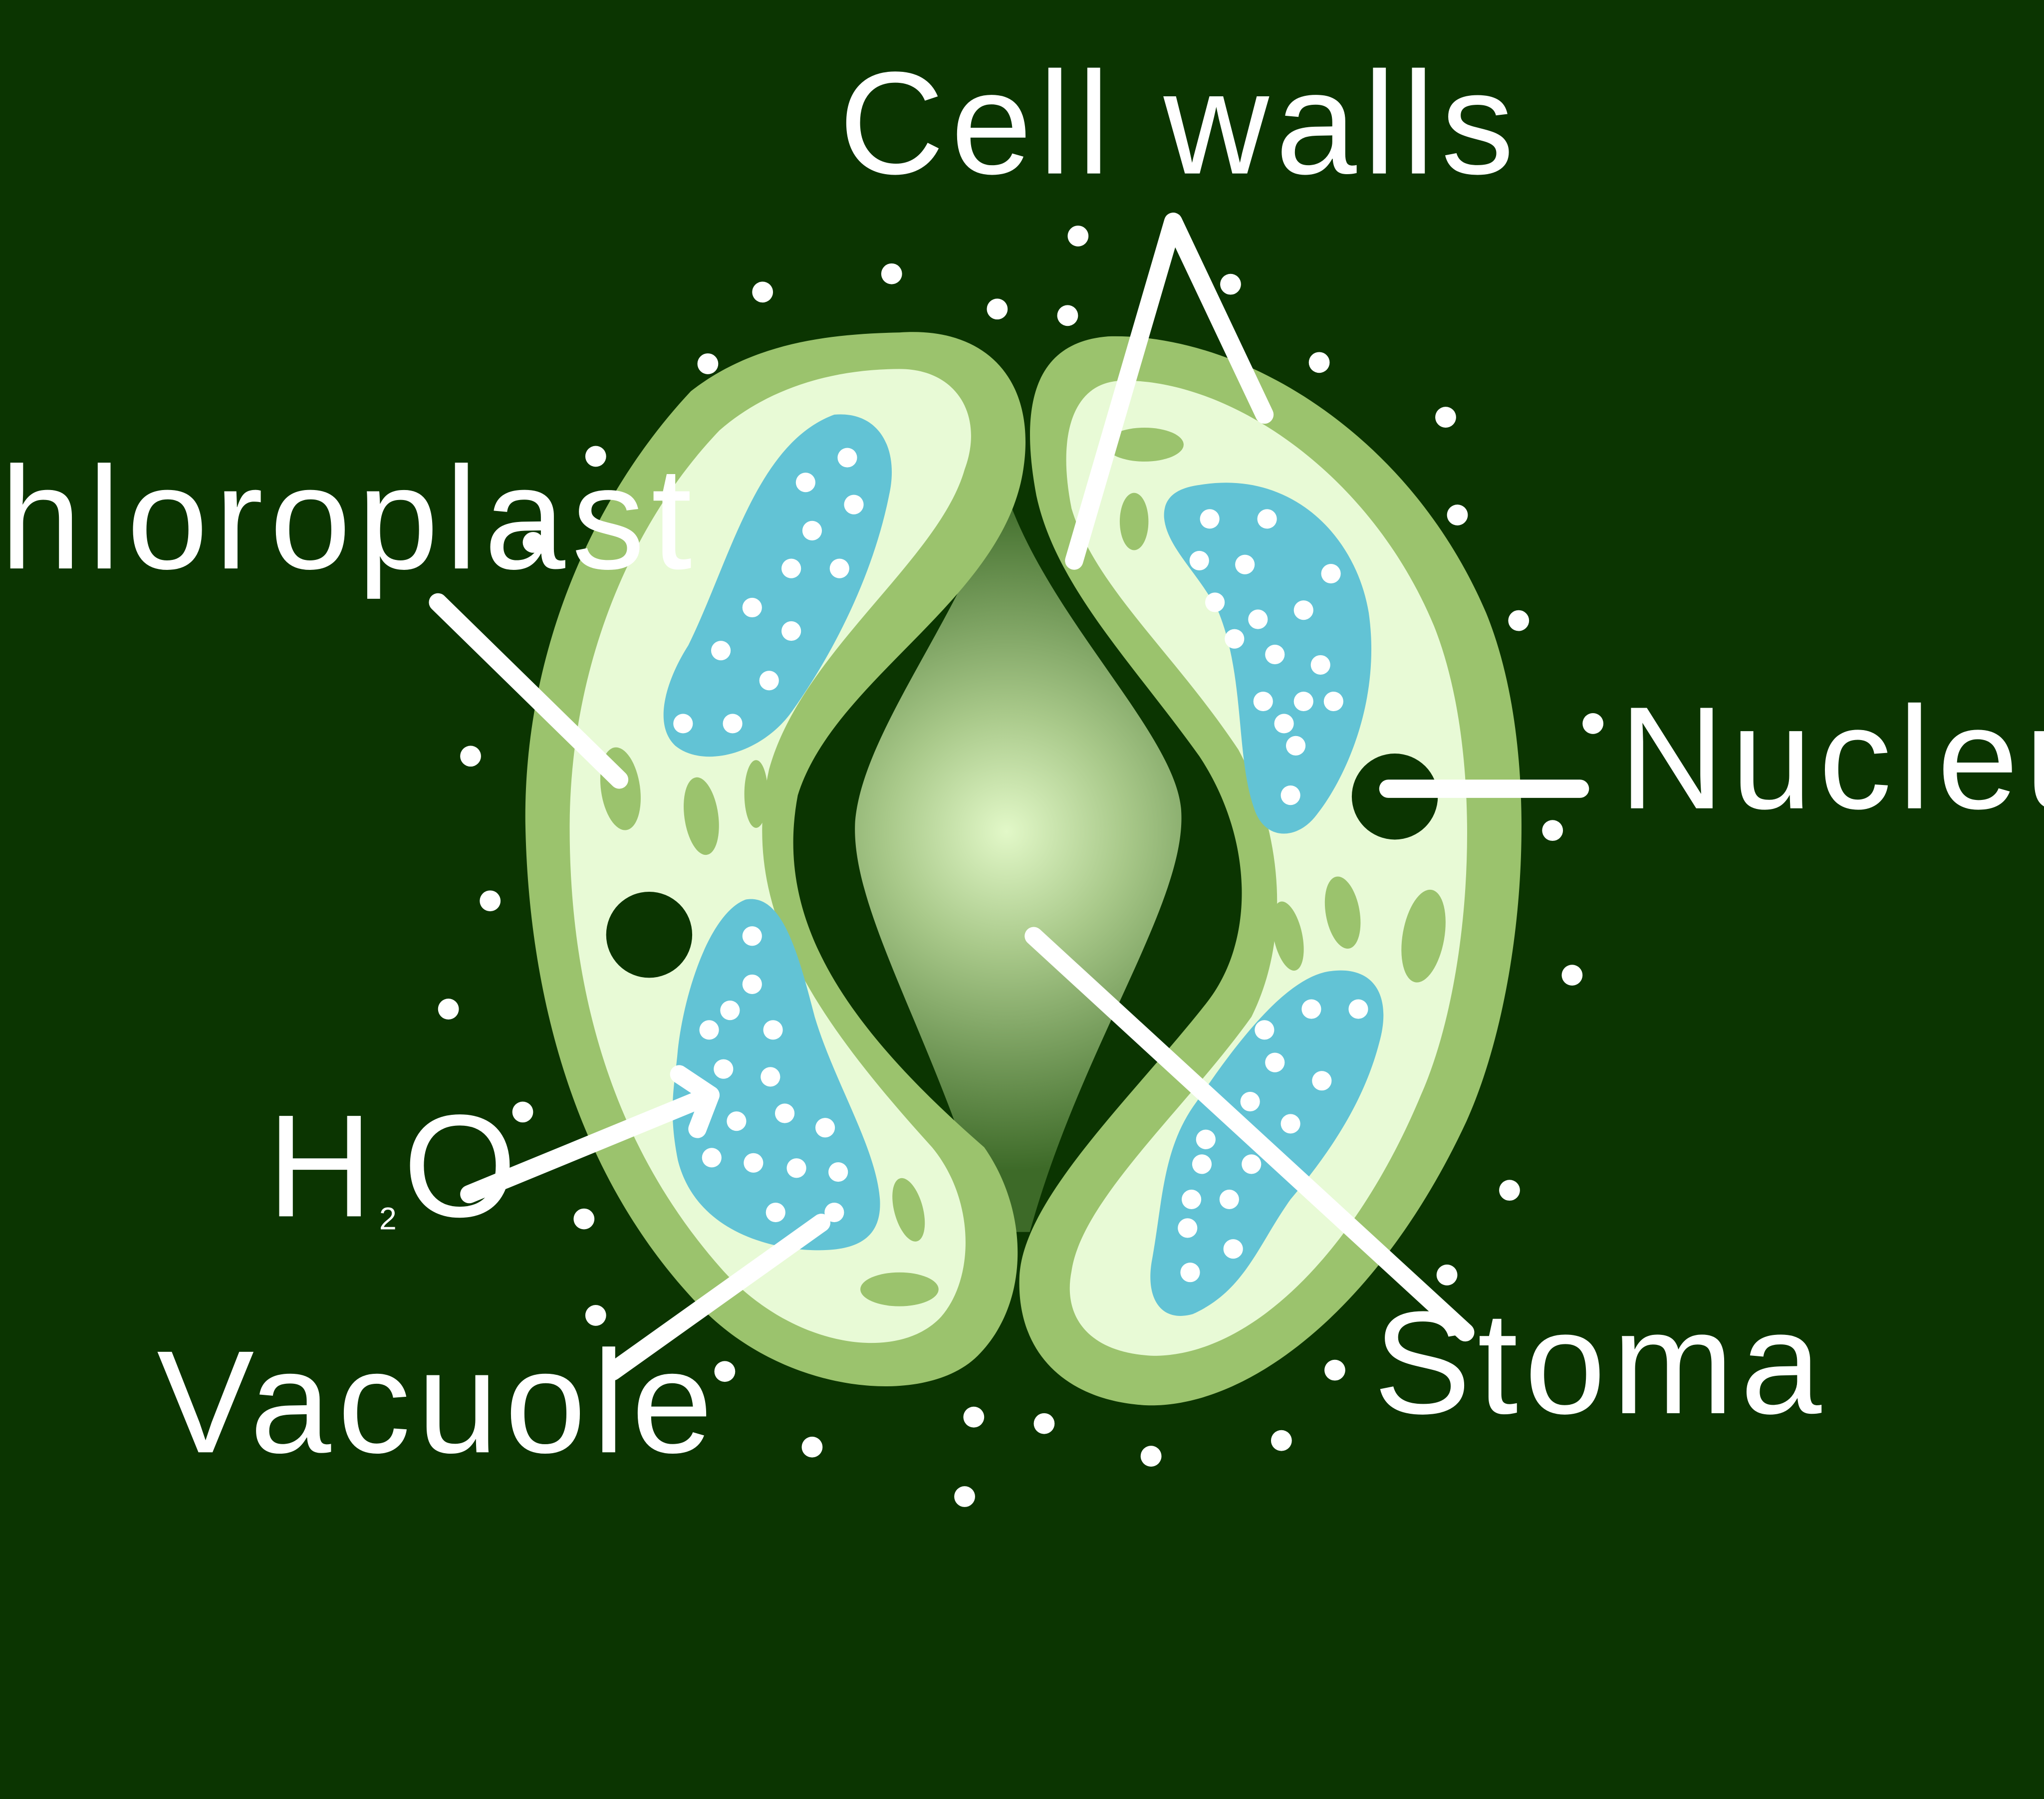 This screenshot has height=1799, width=2044. Describe the element at coordinates (1600, 1362) in the screenshot. I see `label-stoma: Stoma` at that location.